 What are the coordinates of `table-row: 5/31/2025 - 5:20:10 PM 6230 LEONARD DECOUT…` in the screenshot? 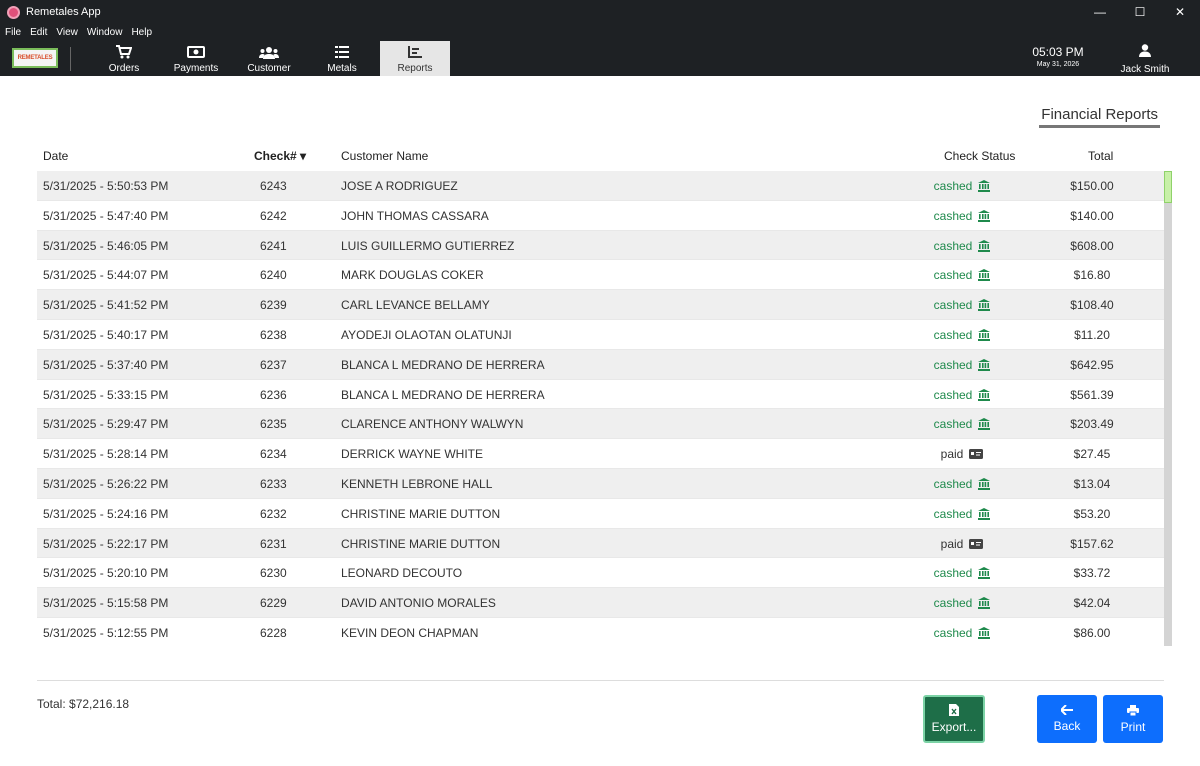 It's located at (600, 573).